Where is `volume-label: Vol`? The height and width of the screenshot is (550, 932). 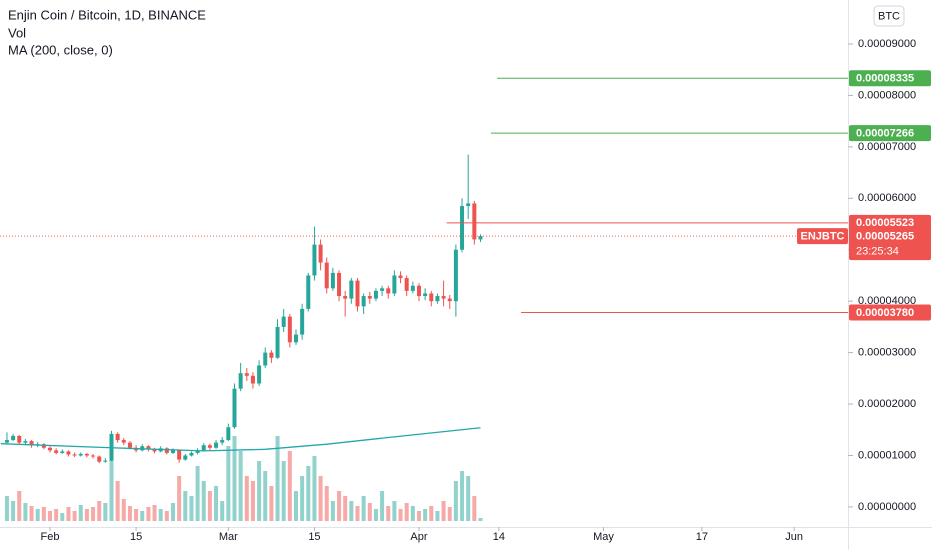 volume-label: Vol is located at coordinates (17, 32).